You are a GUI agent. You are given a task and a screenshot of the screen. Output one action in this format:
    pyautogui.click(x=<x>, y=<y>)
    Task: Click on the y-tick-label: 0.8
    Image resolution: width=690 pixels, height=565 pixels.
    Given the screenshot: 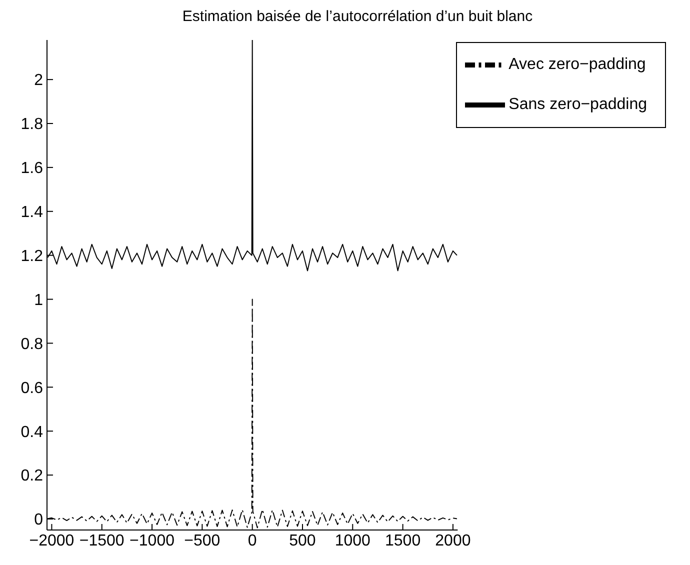 What is the action you would take?
    pyautogui.click(x=32, y=344)
    